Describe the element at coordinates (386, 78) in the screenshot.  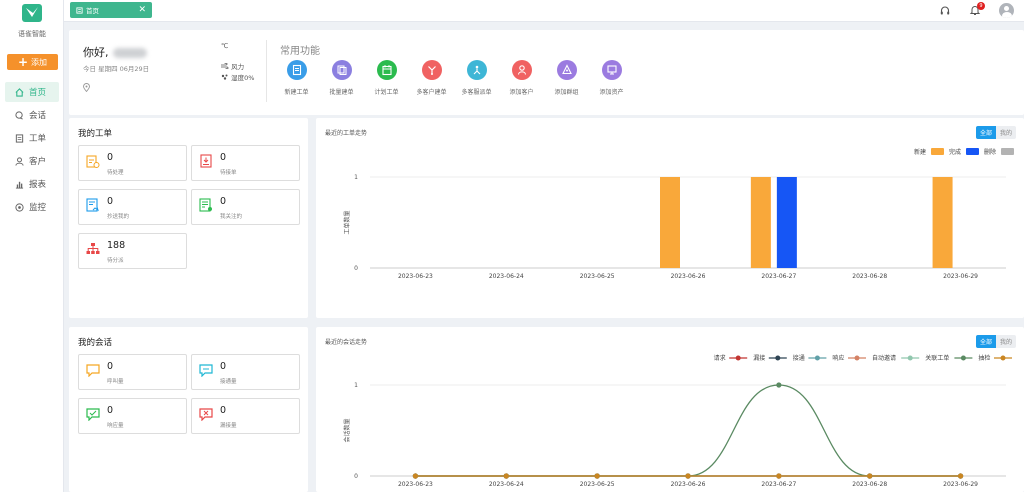
I see `quick-action-3: 计划工单` at that location.